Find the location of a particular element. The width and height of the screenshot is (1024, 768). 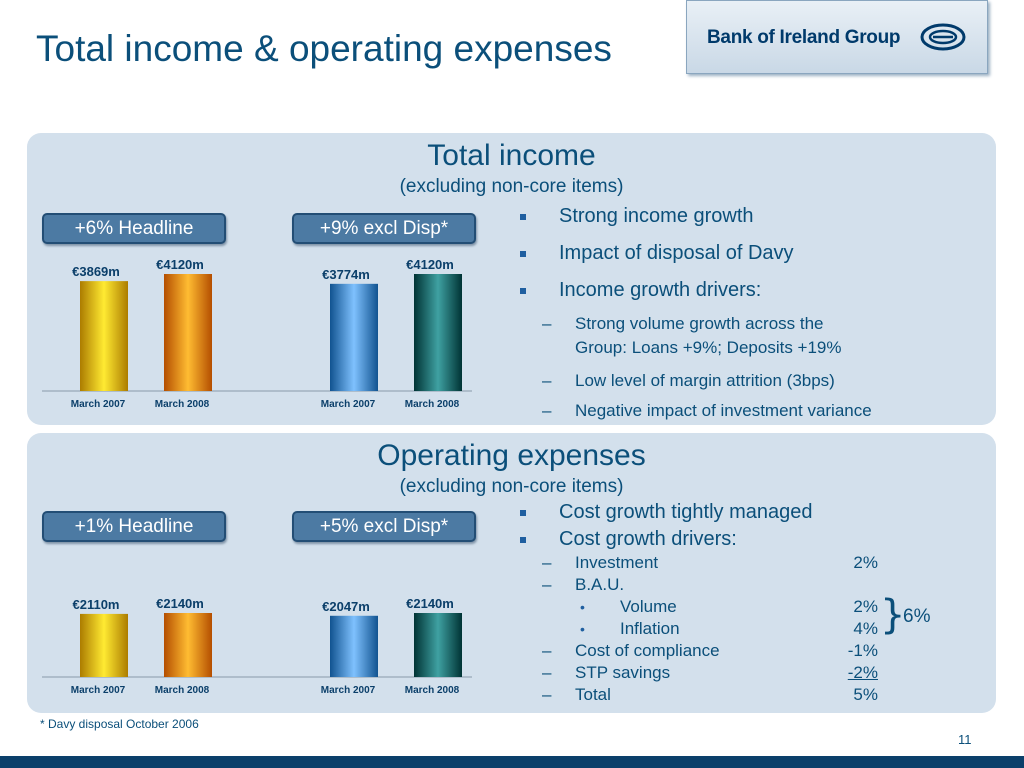

income-subbullet: – Strong volume growth across the is located at coordinates (683, 323).